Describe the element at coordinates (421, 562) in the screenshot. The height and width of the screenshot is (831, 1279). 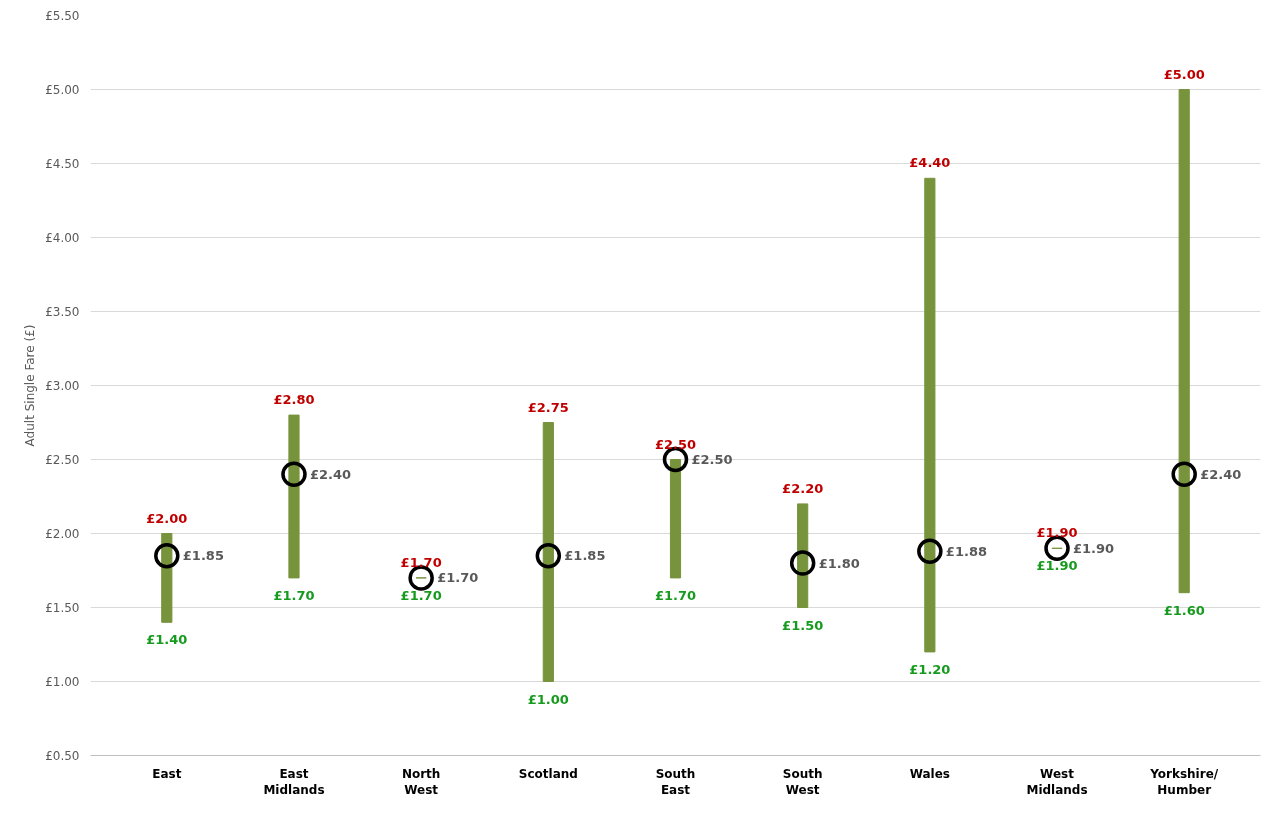
I see `data-label: £1.70` at that location.